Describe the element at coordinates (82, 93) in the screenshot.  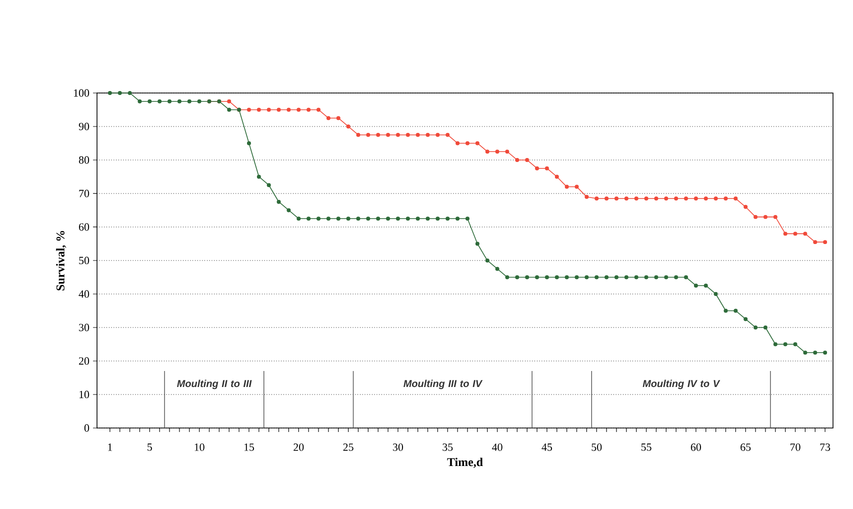
I see `y-tick-label: 100` at that location.